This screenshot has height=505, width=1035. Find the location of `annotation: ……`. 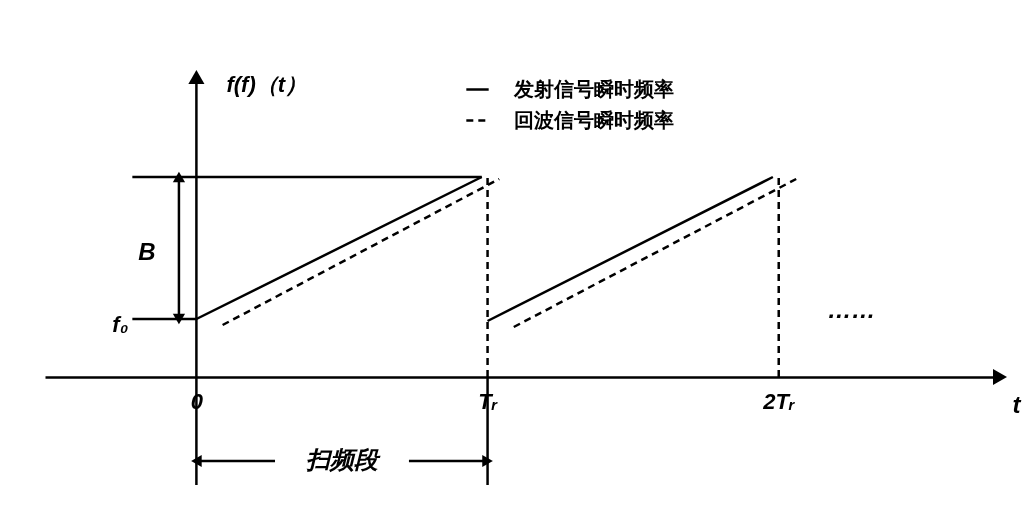

annotation: …… is located at coordinates (851, 309).